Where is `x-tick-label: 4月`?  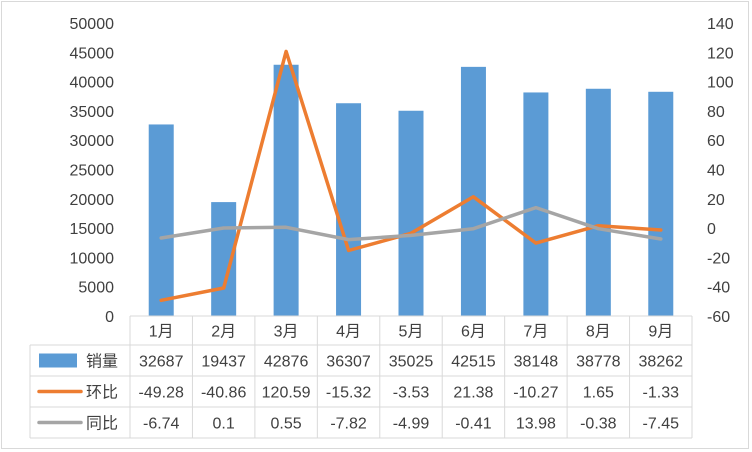
x-tick-label: 4月 is located at coordinates (348, 332).